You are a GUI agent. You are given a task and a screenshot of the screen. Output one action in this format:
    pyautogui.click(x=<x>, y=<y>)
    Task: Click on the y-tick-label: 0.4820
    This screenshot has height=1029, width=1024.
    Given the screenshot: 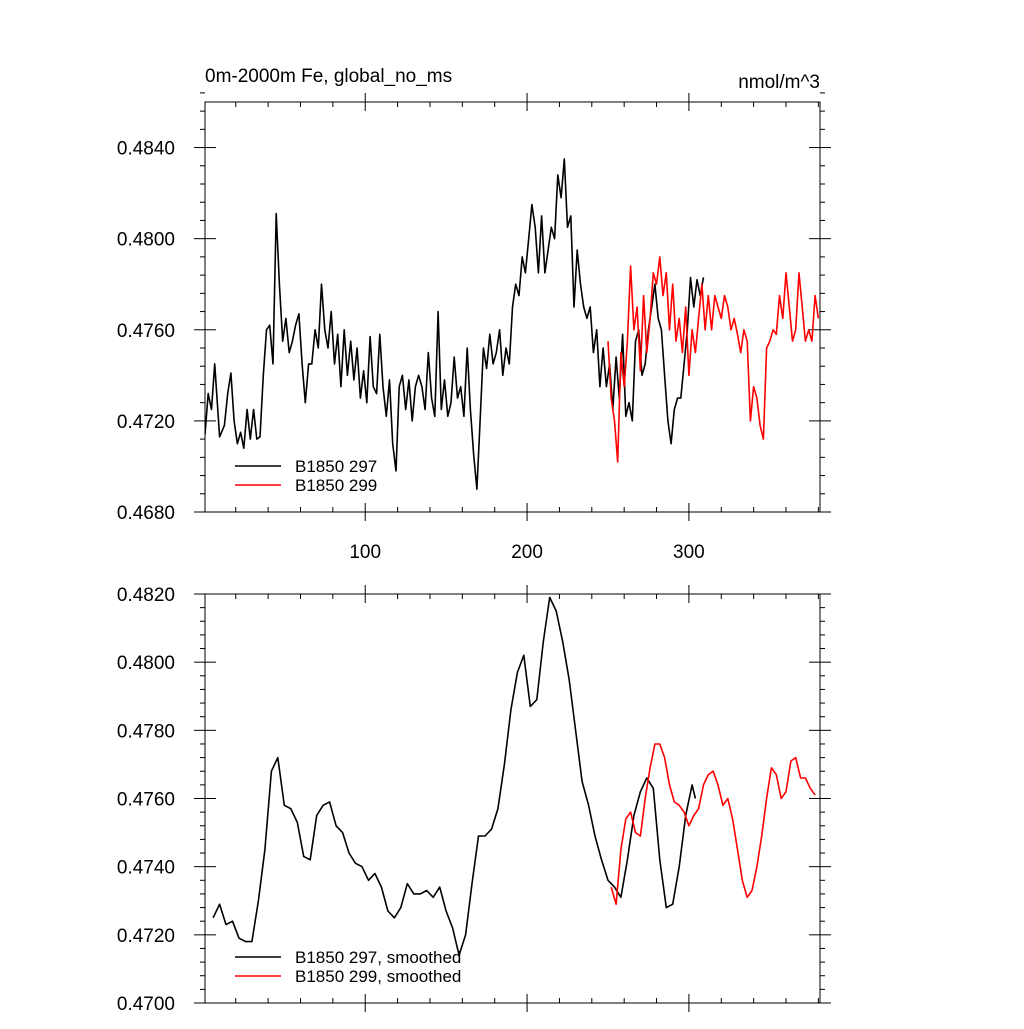 What is the action you would take?
    pyautogui.click(x=146, y=595)
    